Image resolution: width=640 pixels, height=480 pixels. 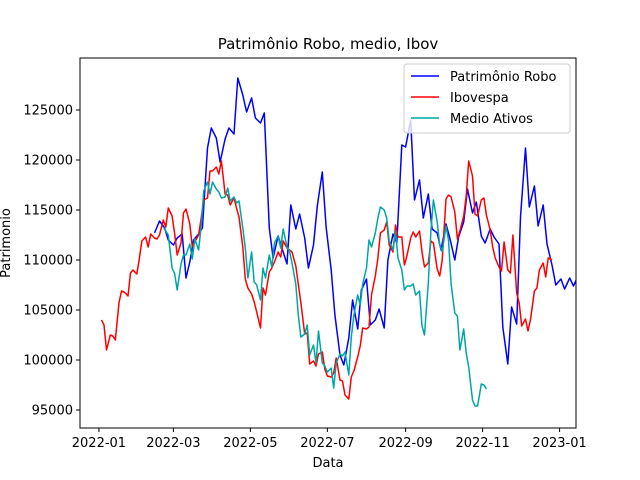 I want to click on y-tick-label: 125000, so click(x=48, y=111).